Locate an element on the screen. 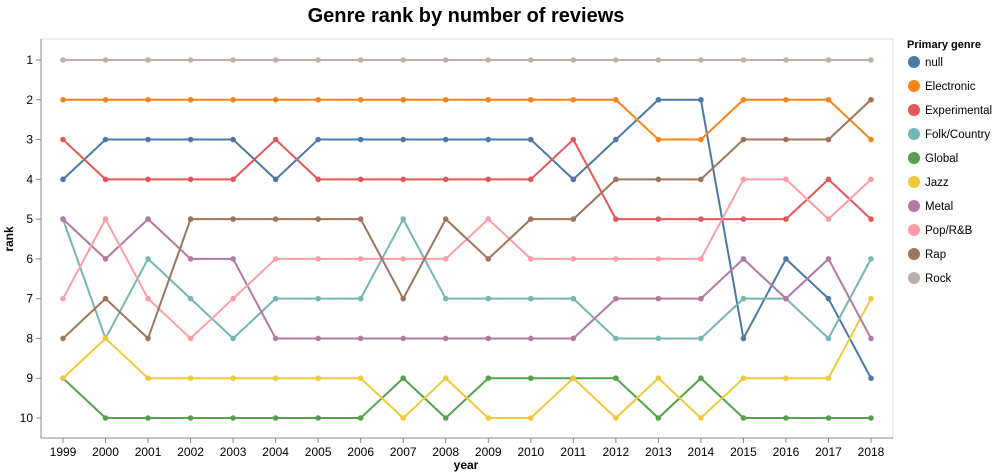 This screenshot has height=475, width=1001. x-tick-label: 2009 is located at coordinates (488, 452).